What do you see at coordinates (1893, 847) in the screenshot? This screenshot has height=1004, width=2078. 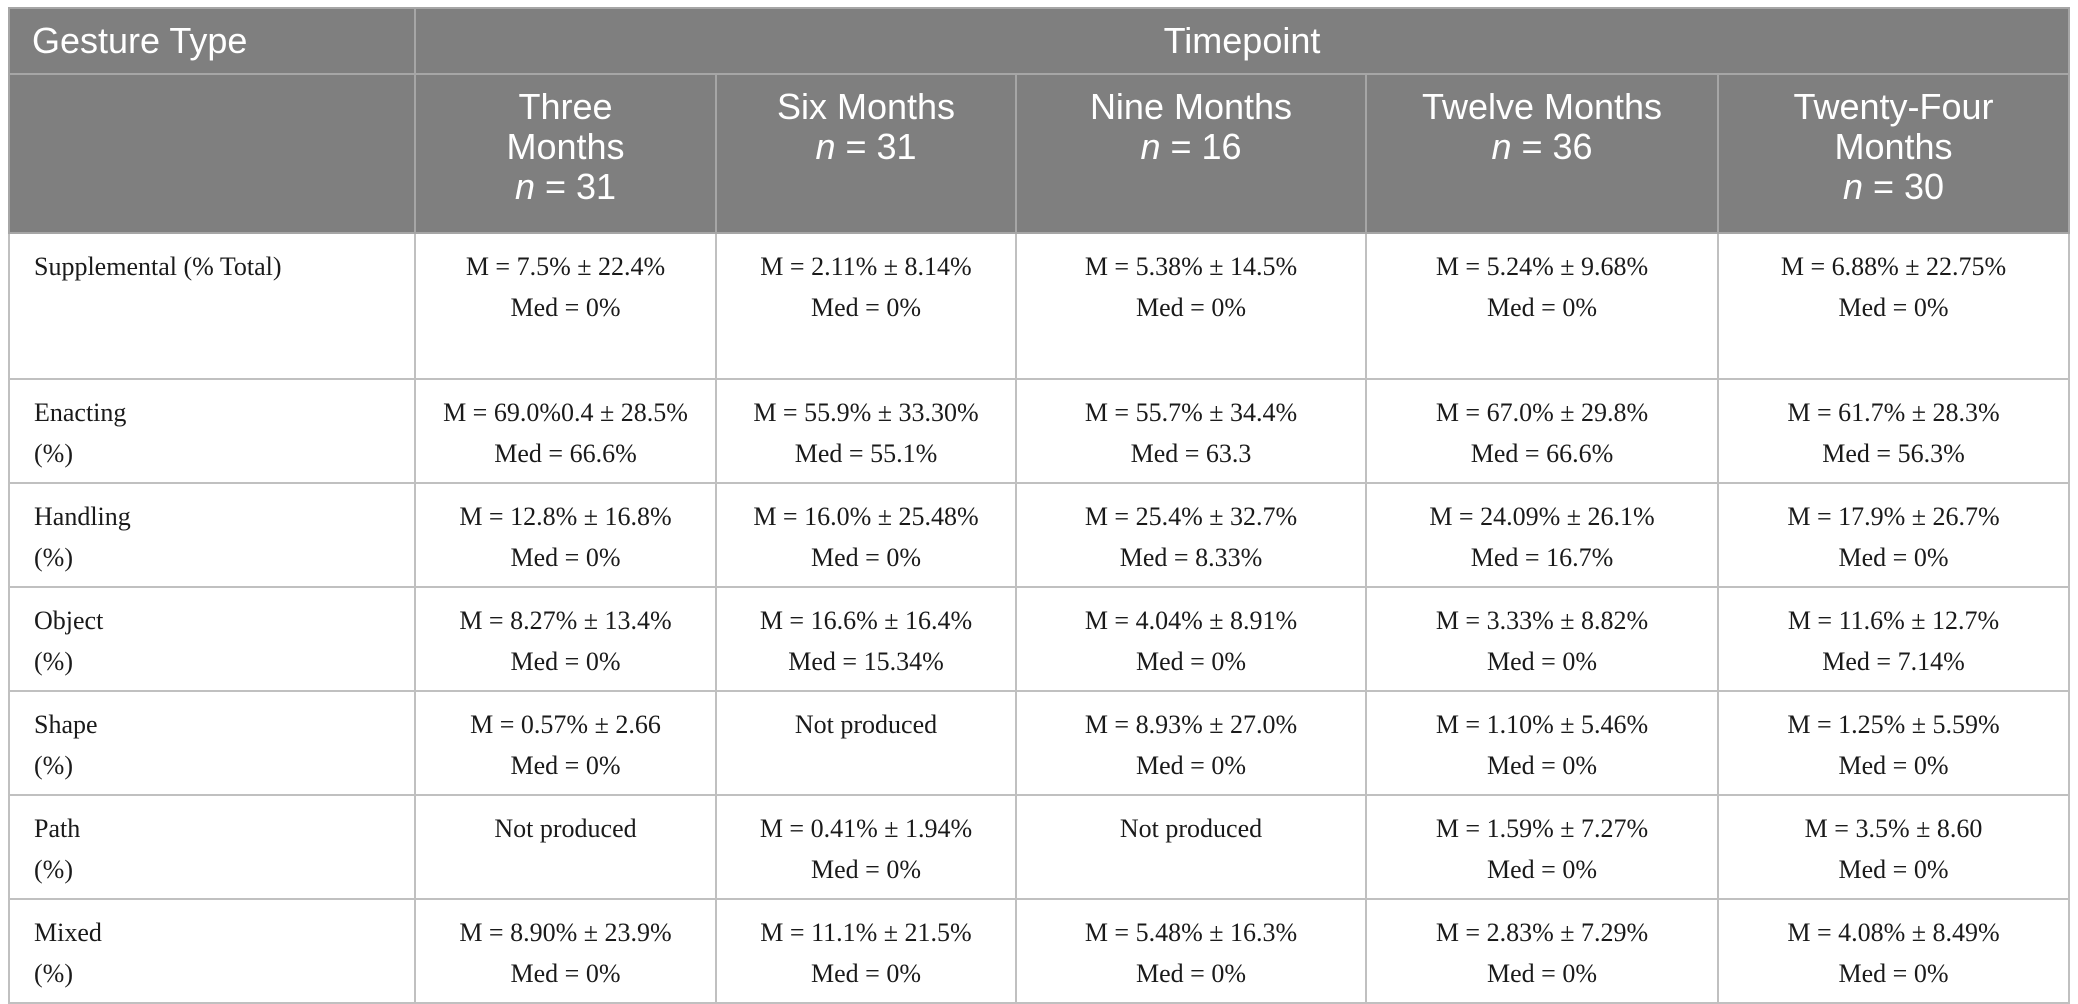 I see `table-cell: M = 3.5% ± 8.60 Med = 0%` at bounding box center [1893, 847].